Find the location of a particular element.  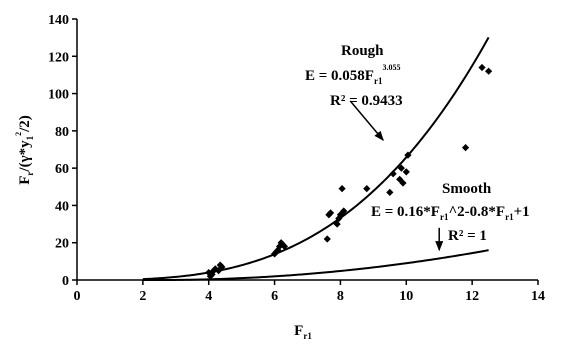

y-tick-label-5: 100 is located at coordinates (58, 95).